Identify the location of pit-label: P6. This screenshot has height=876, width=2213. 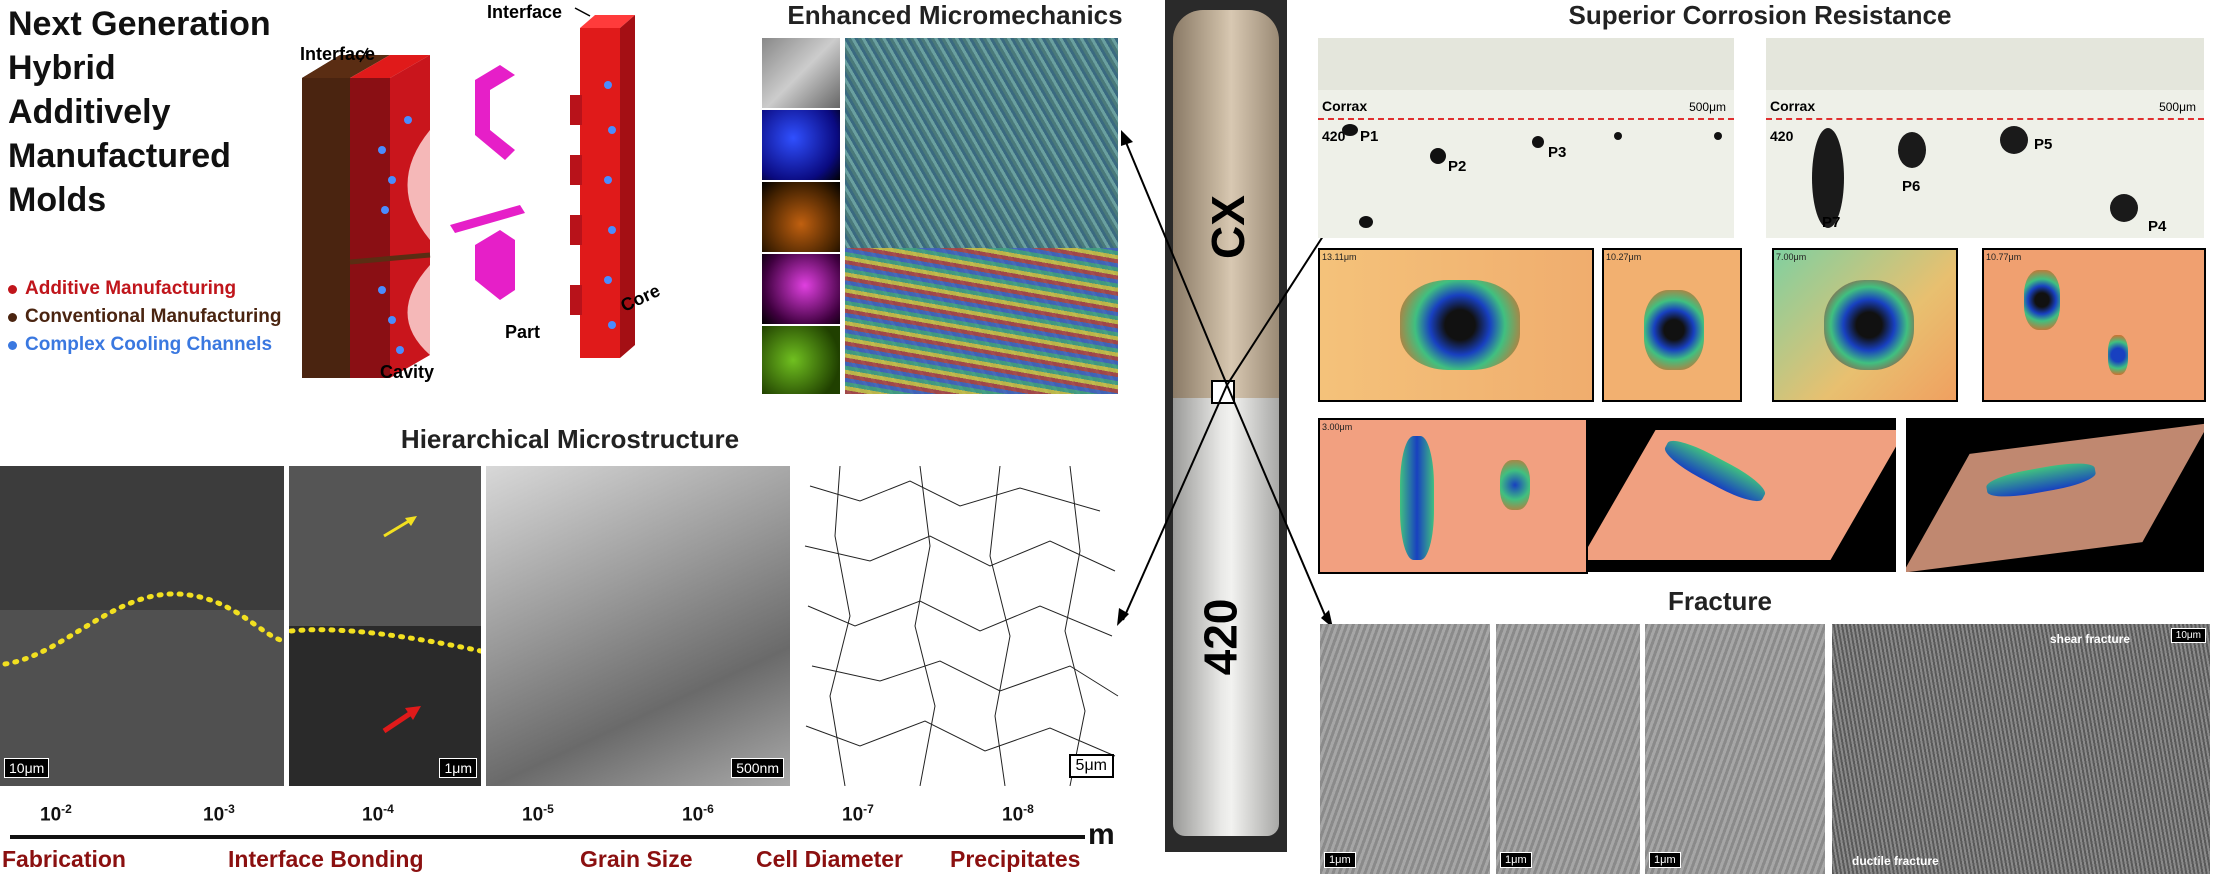
(1911, 186).